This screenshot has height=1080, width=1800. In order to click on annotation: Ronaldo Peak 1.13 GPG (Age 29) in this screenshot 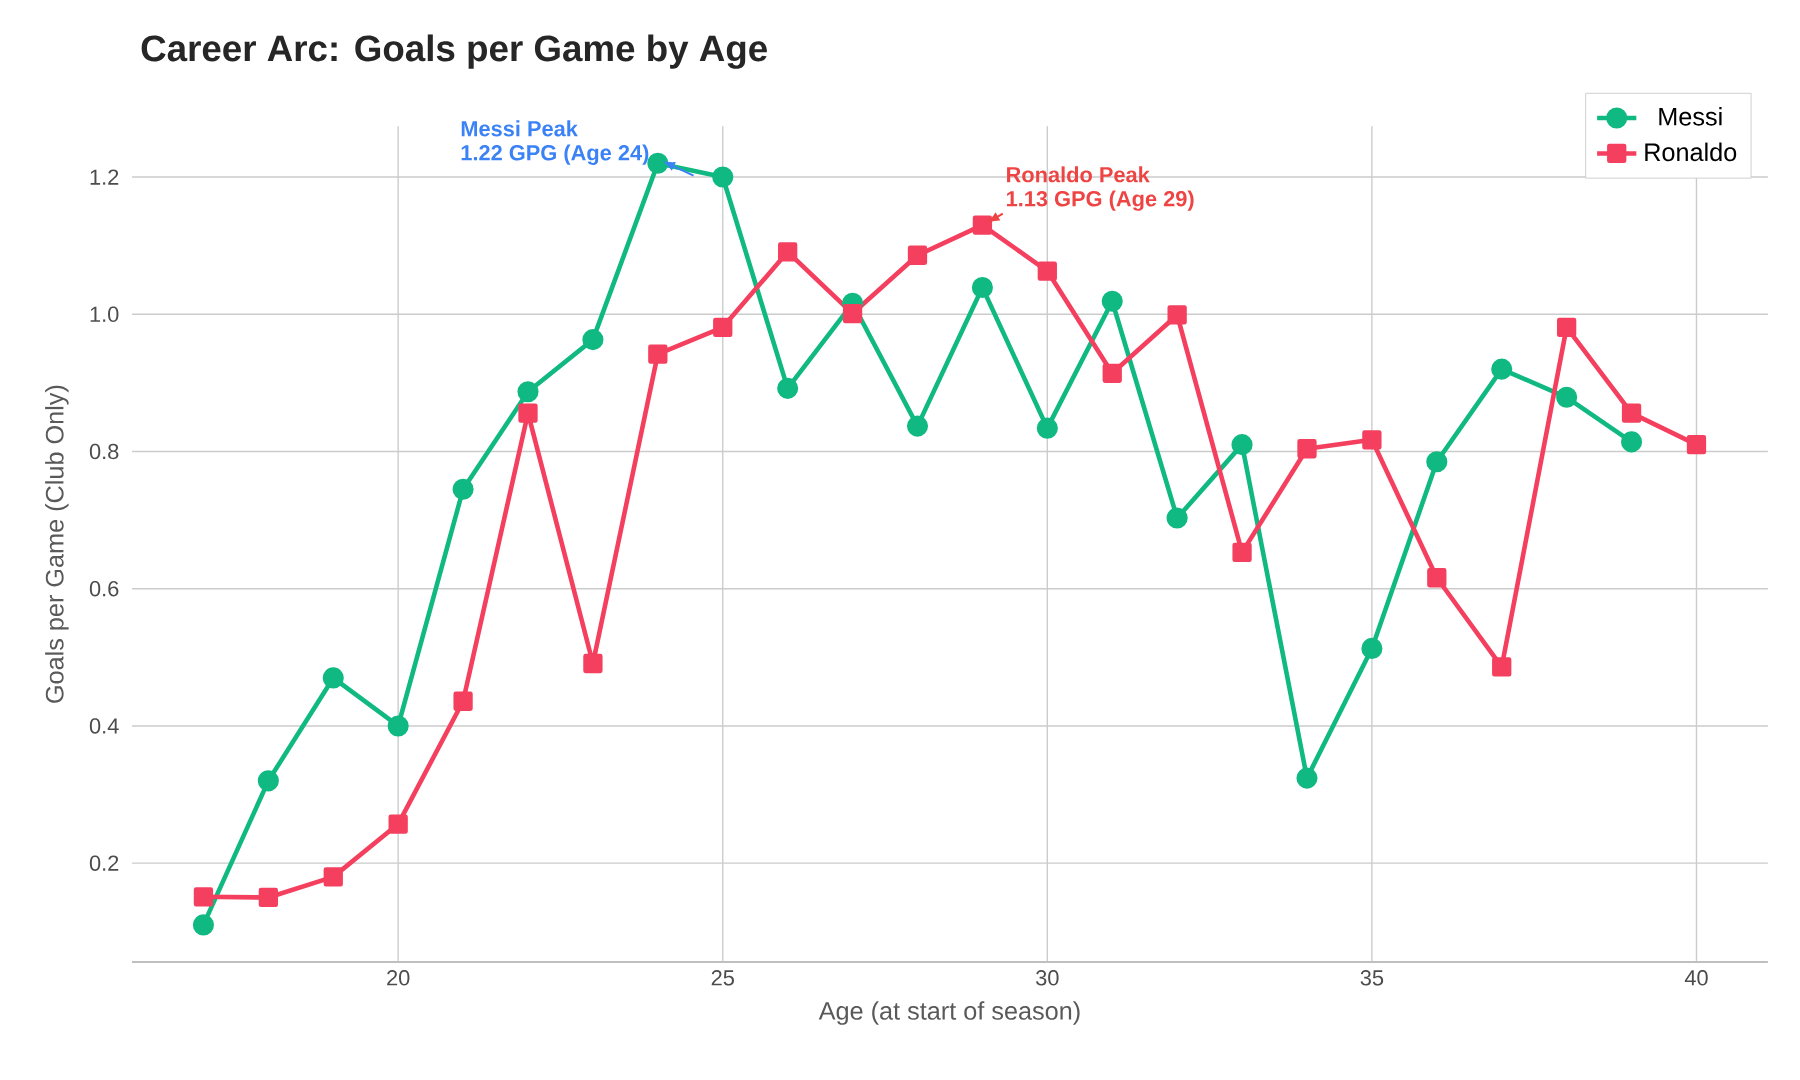, I will do `click(1100, 188)`.